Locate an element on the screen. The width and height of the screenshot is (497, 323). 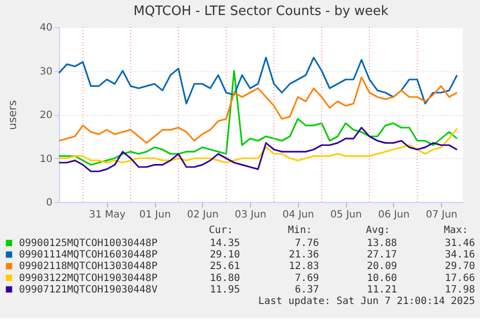
text: Min: is located at coordinates (300, 230).